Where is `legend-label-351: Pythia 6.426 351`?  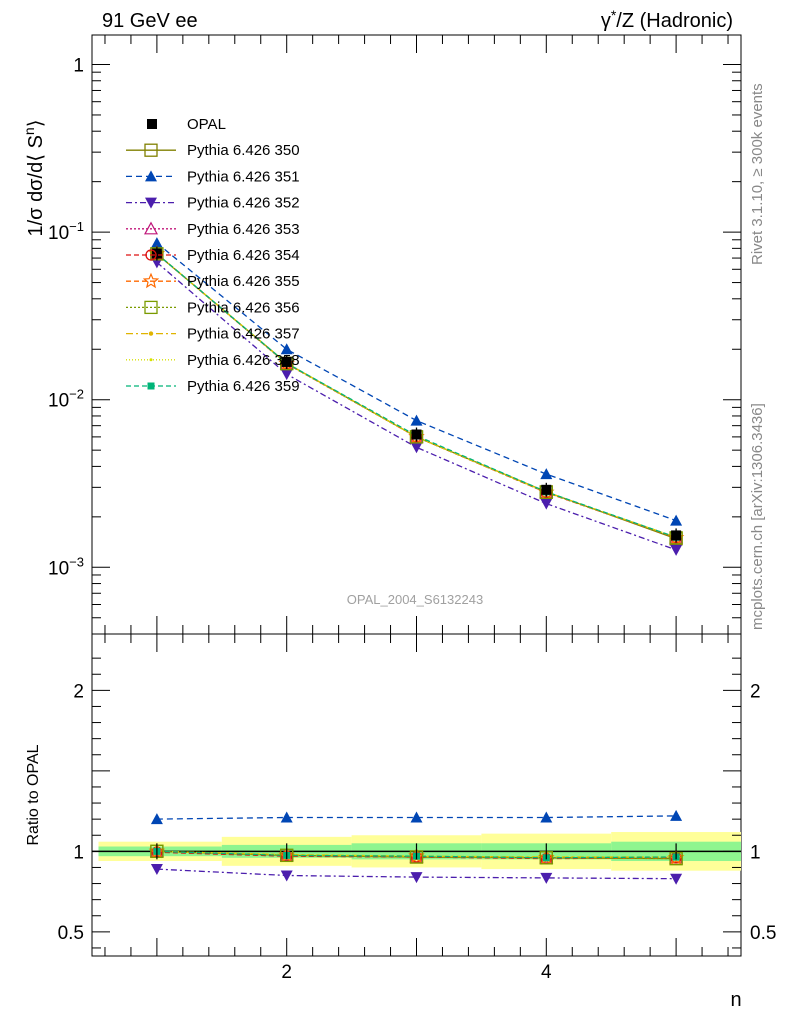
legend-label-351: Pythia 6.426 351 is located at coordinates (243, 176).